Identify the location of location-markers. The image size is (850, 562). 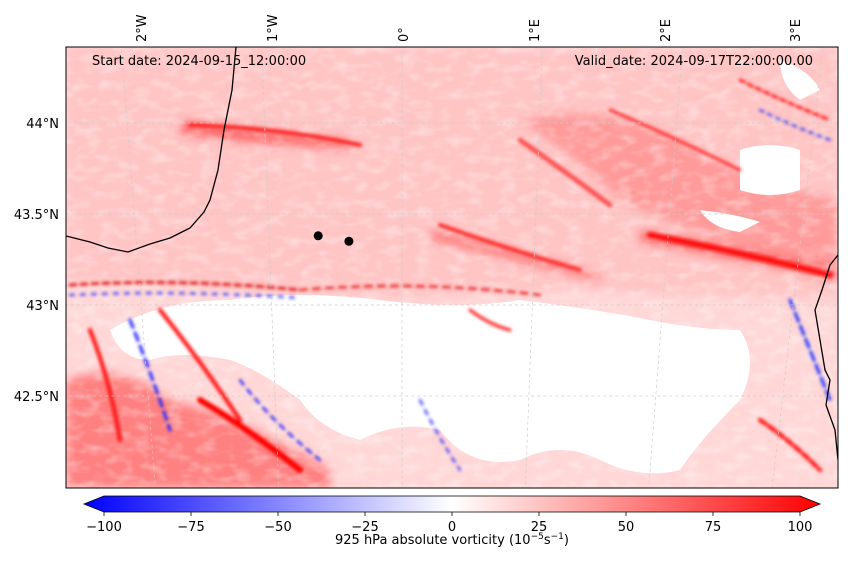
(333, 238).